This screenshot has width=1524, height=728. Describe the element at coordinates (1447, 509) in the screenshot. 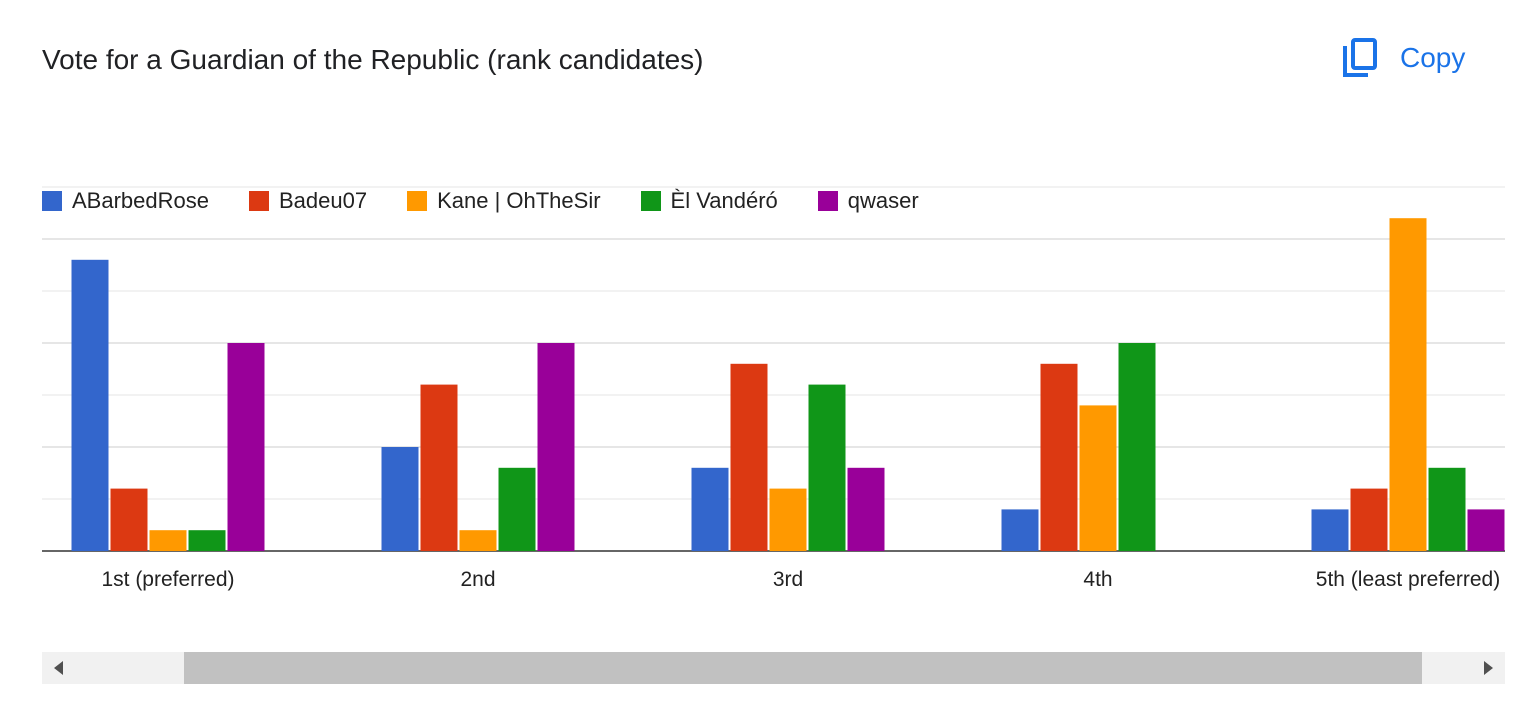

I see `bar--l-vand-r--5` at that location.